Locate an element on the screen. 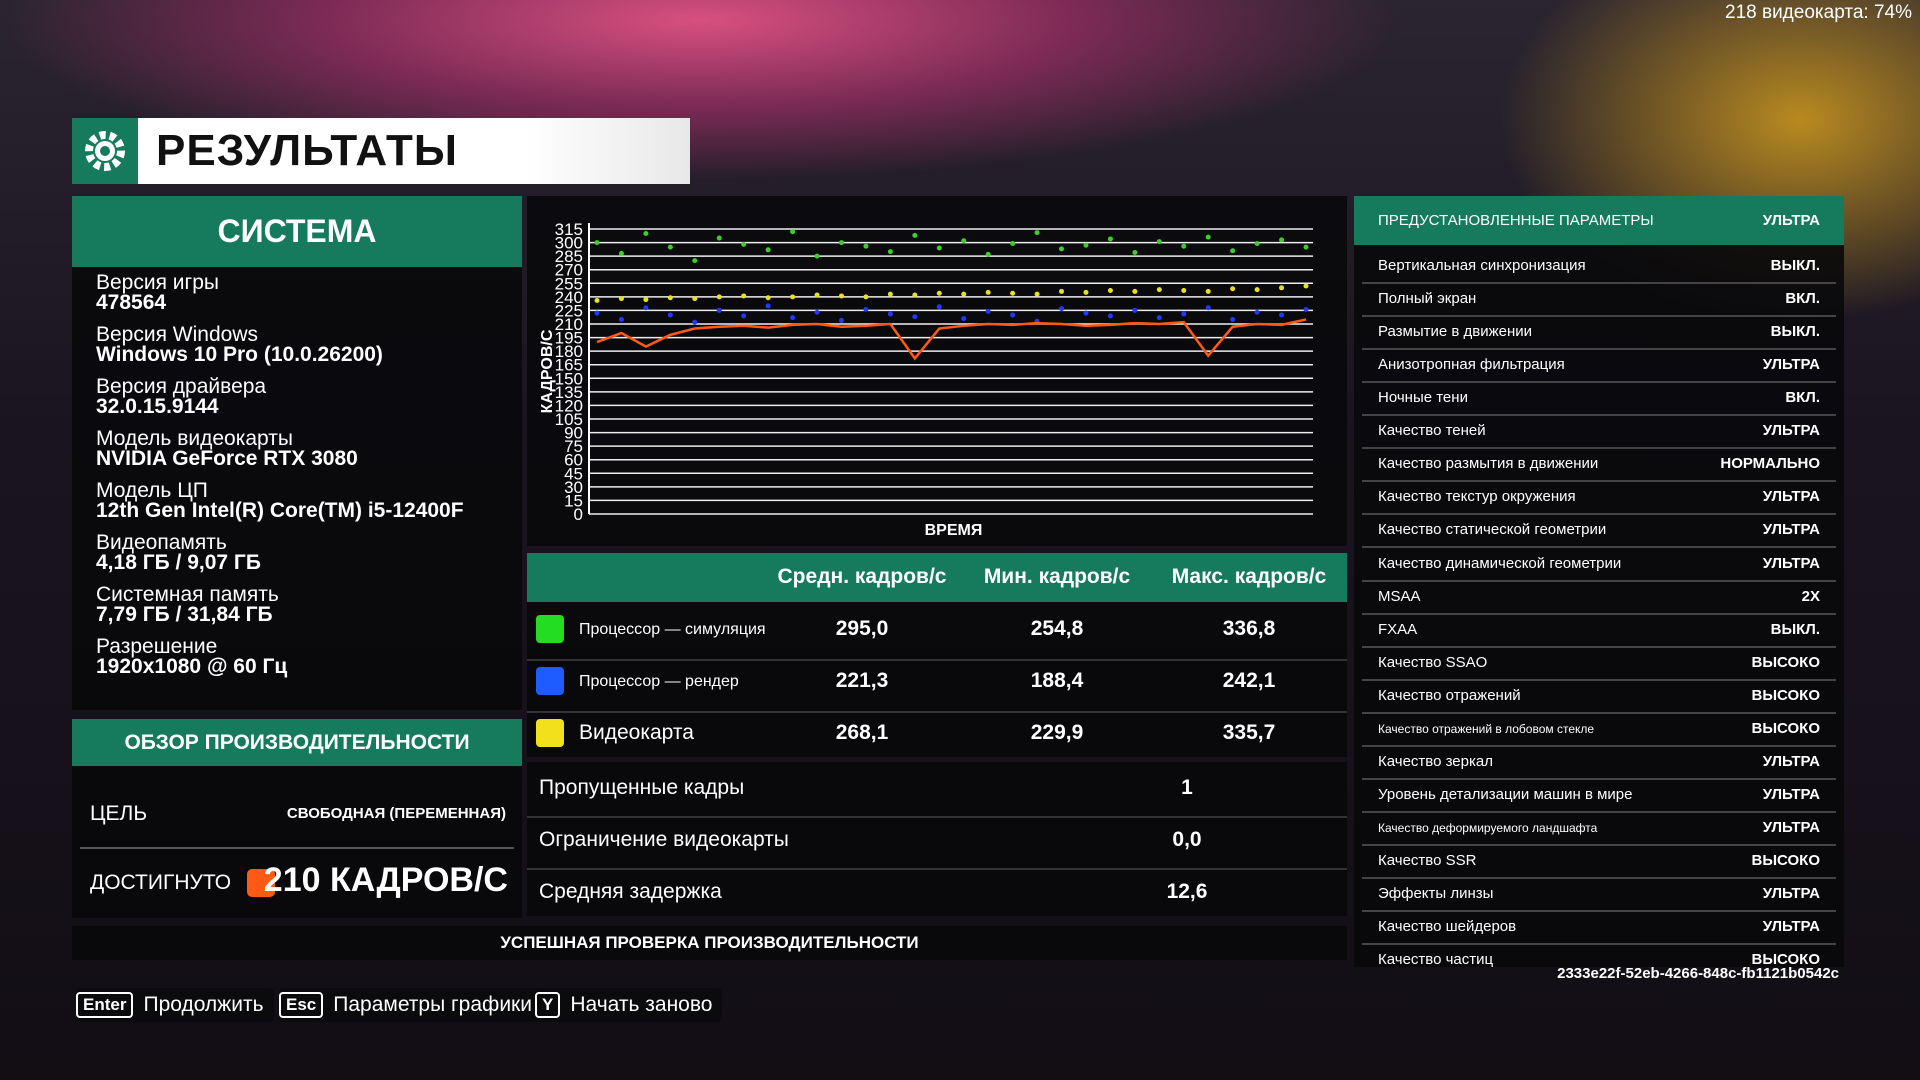 Image resolution: width=1920 pixels, height=1080 pixels. button: Esc Параметры графики is located at coordinates (410, 1005).